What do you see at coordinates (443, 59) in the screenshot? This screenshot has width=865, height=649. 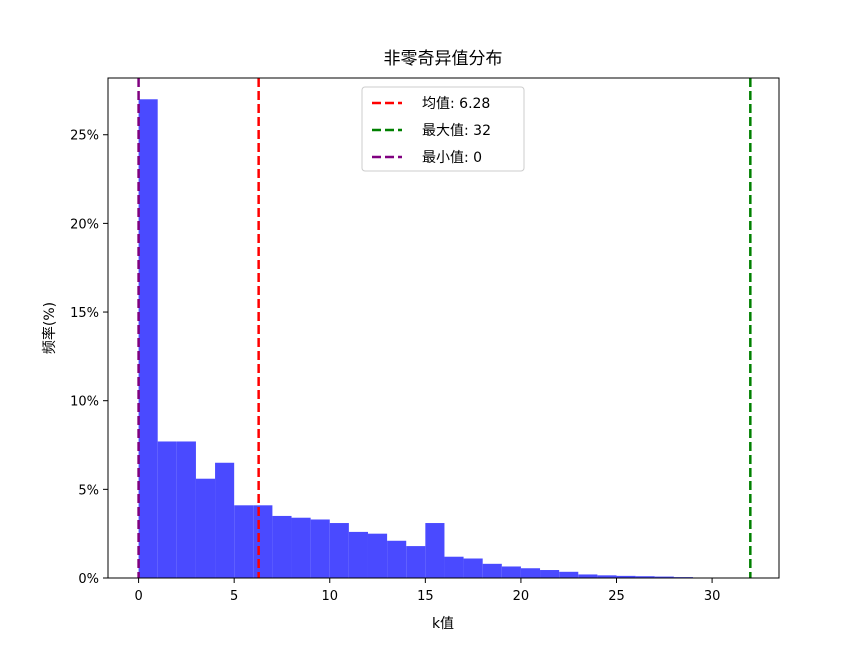 I see `chart-title: 非零奇异值分布` at bounding box center [443, 59].